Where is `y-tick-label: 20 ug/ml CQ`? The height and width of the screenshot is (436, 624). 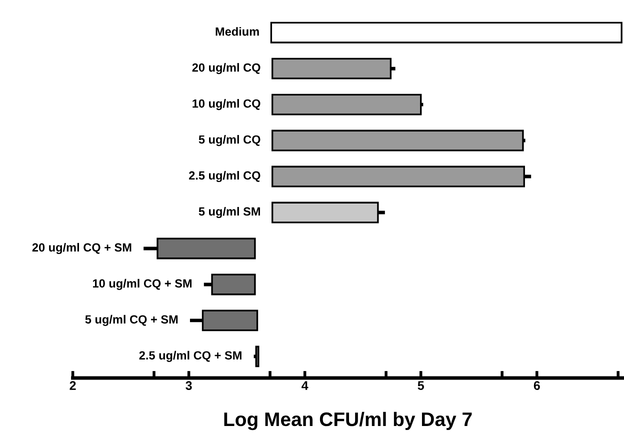
y-tick-label: 20 ug/ml CQ is located at coordinates (226, 68).